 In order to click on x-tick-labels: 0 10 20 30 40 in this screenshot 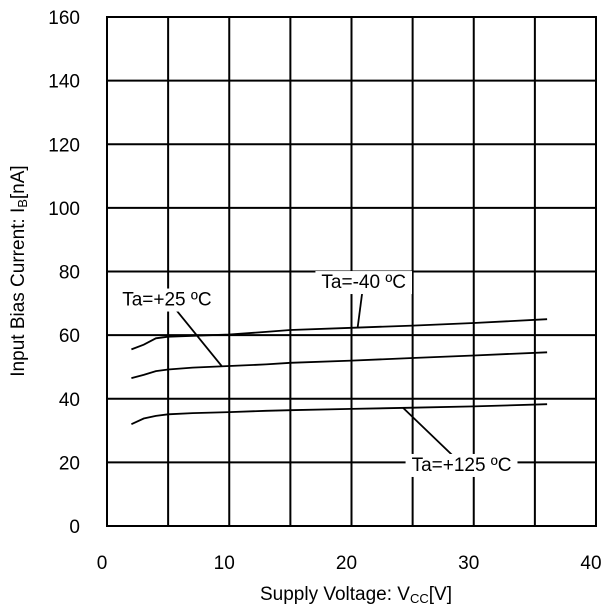, I will do `click(349, 563)`.